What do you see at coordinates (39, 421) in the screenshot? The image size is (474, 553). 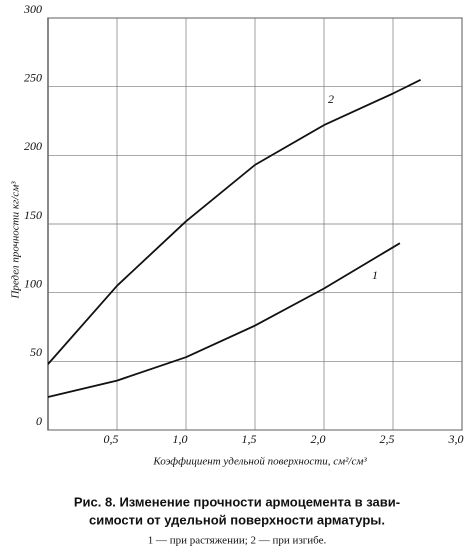 I see `y-tick-label: 0` at bounding box center [39, 421].